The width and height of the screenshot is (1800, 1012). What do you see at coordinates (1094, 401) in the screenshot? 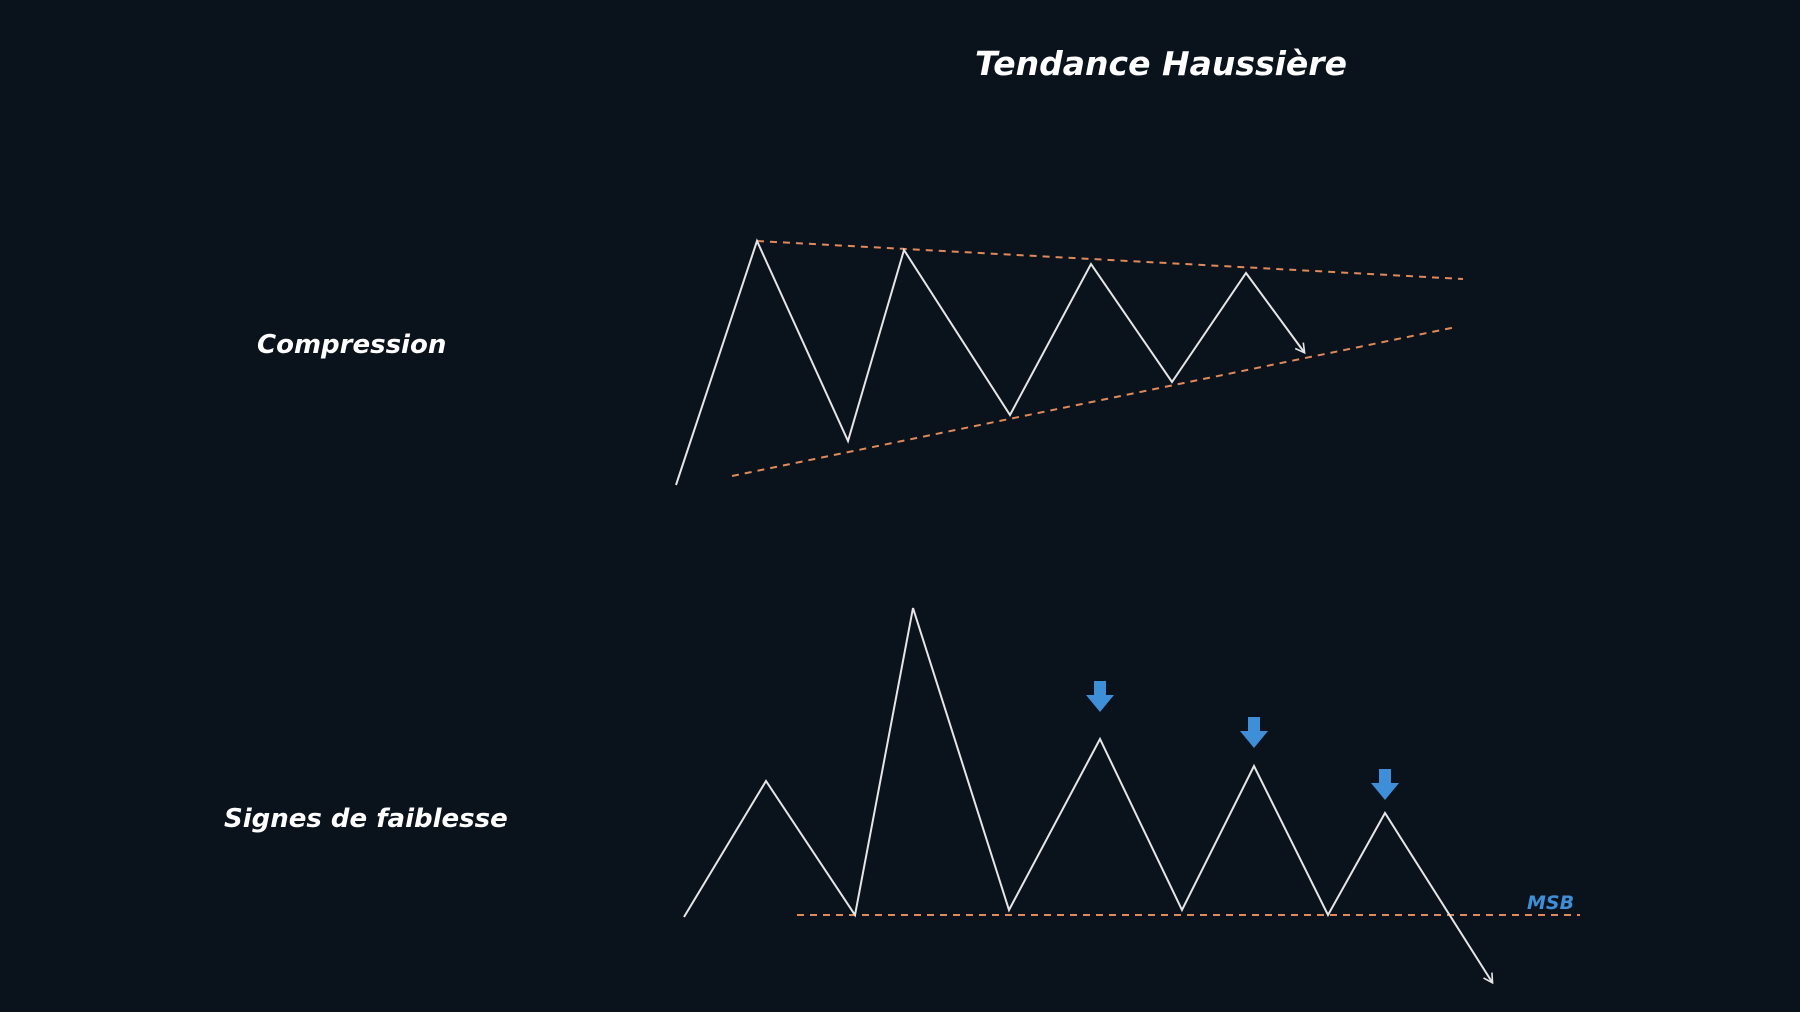
I see `compression-lower-trendline` at bounding box center [1094, 401].